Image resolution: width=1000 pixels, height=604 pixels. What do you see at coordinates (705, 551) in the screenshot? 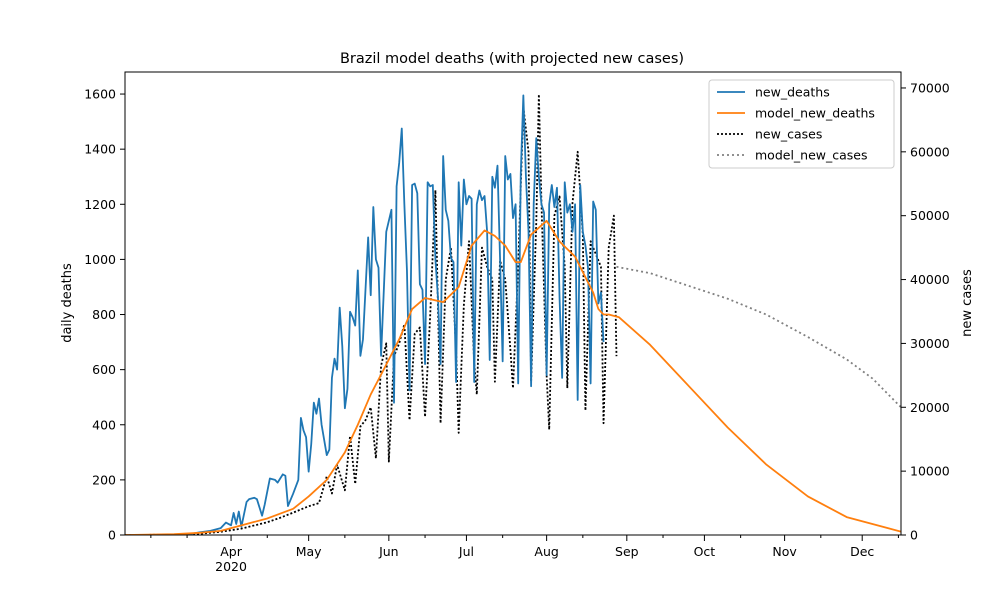
I see `x-tick-label: Oct` at bounding box center [705, 551].